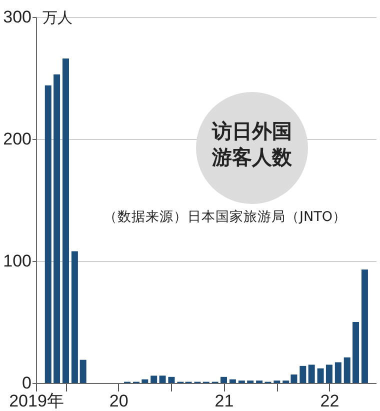 The width and height of the screenshot is (380, 411). I want to click on y-tick-label: 200, so click(17, 139).